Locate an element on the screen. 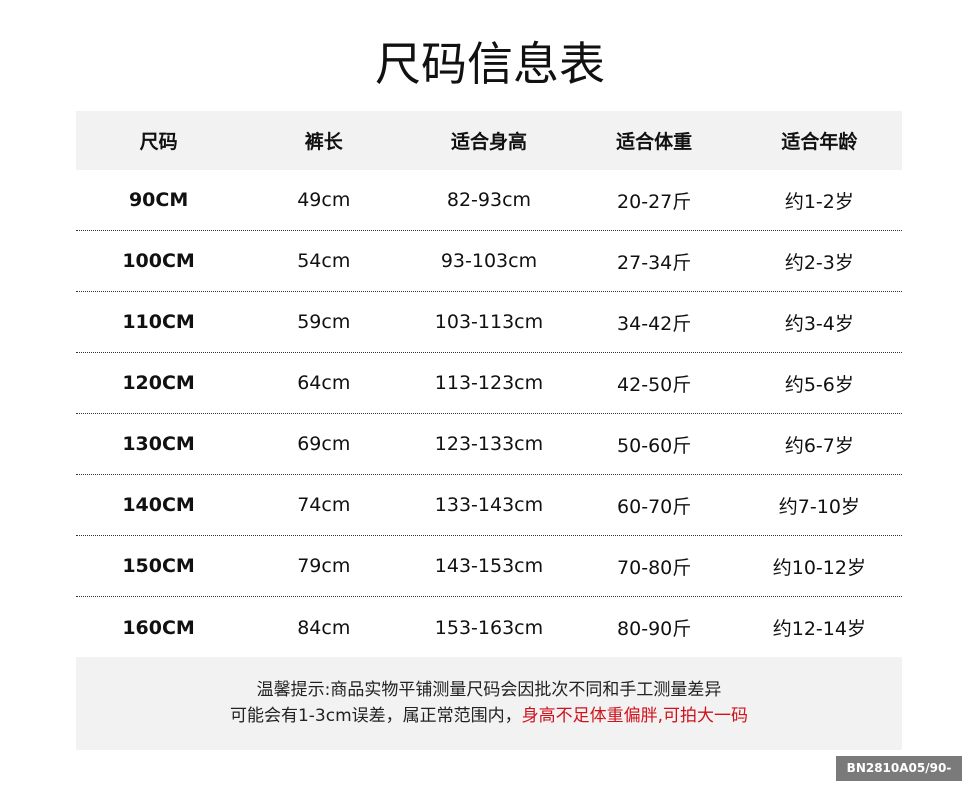  cell-height: 103-113cm is located at coordinates (489, 322).